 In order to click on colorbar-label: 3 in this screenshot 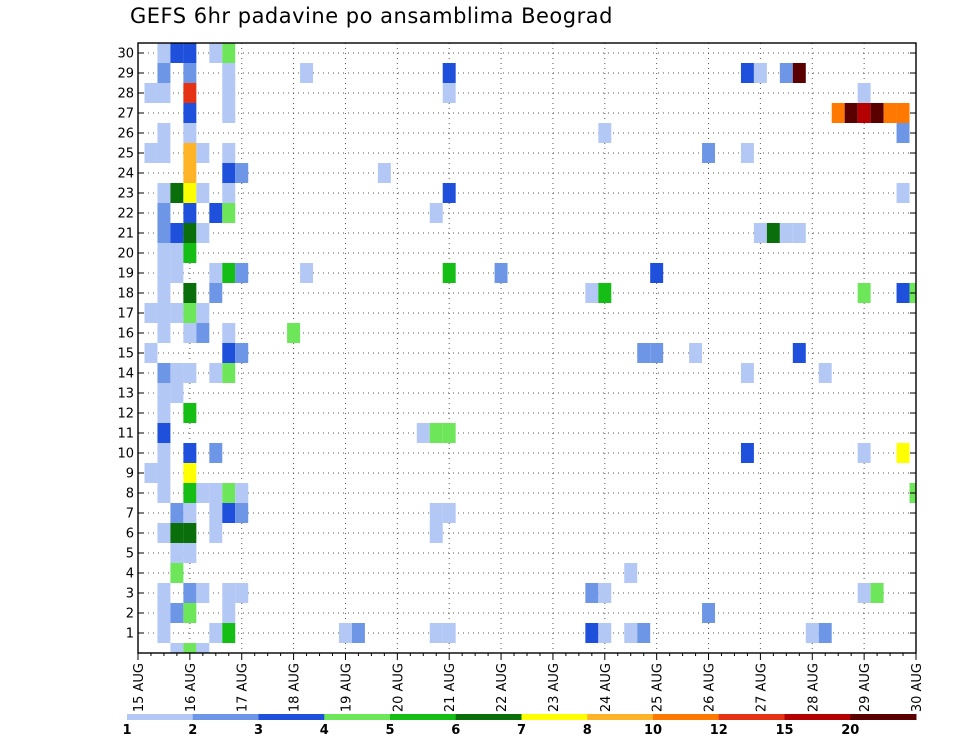, I will do `click(258, 730)`.